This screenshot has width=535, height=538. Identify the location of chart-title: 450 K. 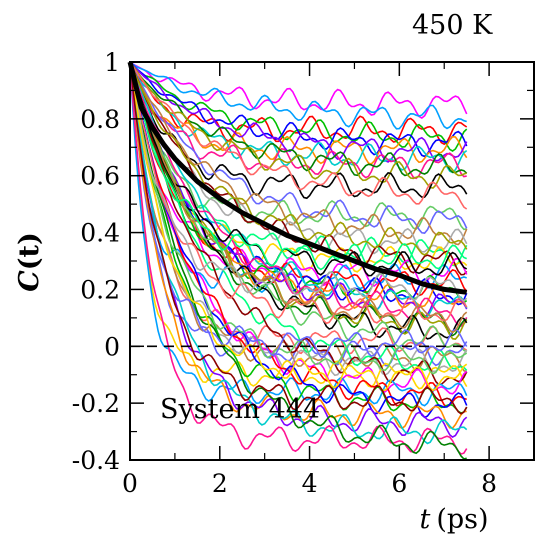
(452, 25).